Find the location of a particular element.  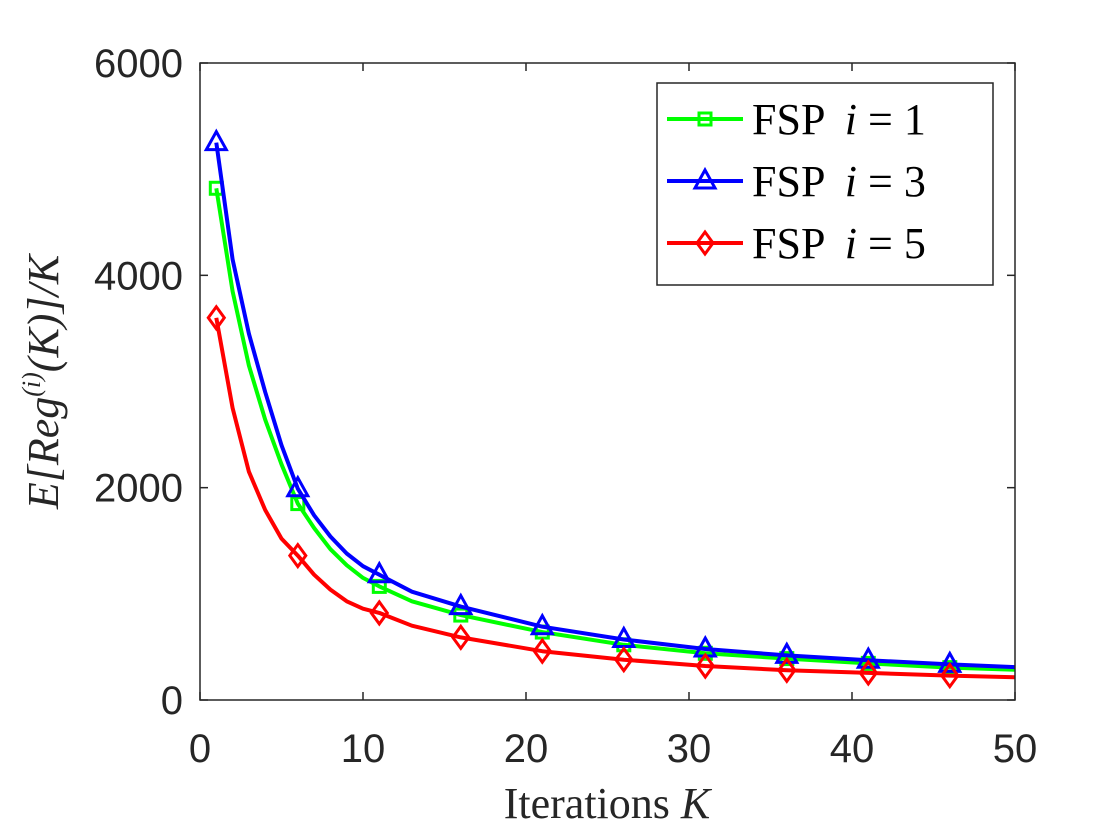

x-axis-label: Iterations K is located at coordinates (608, 803).